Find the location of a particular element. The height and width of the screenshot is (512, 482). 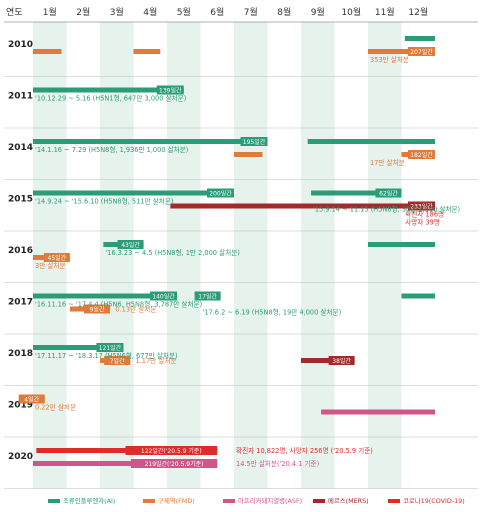

month-tick-label: 1월 is located at coordinates (50, 12).